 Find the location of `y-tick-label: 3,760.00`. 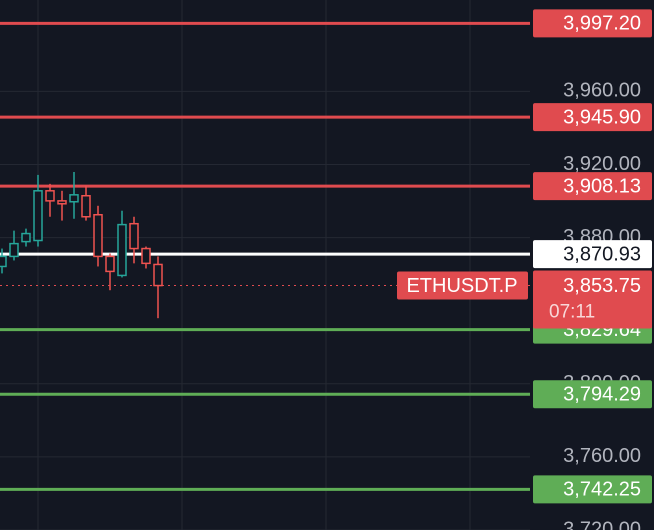

y-tick-label: 3,760.00 is located at coordinates (602, 456).